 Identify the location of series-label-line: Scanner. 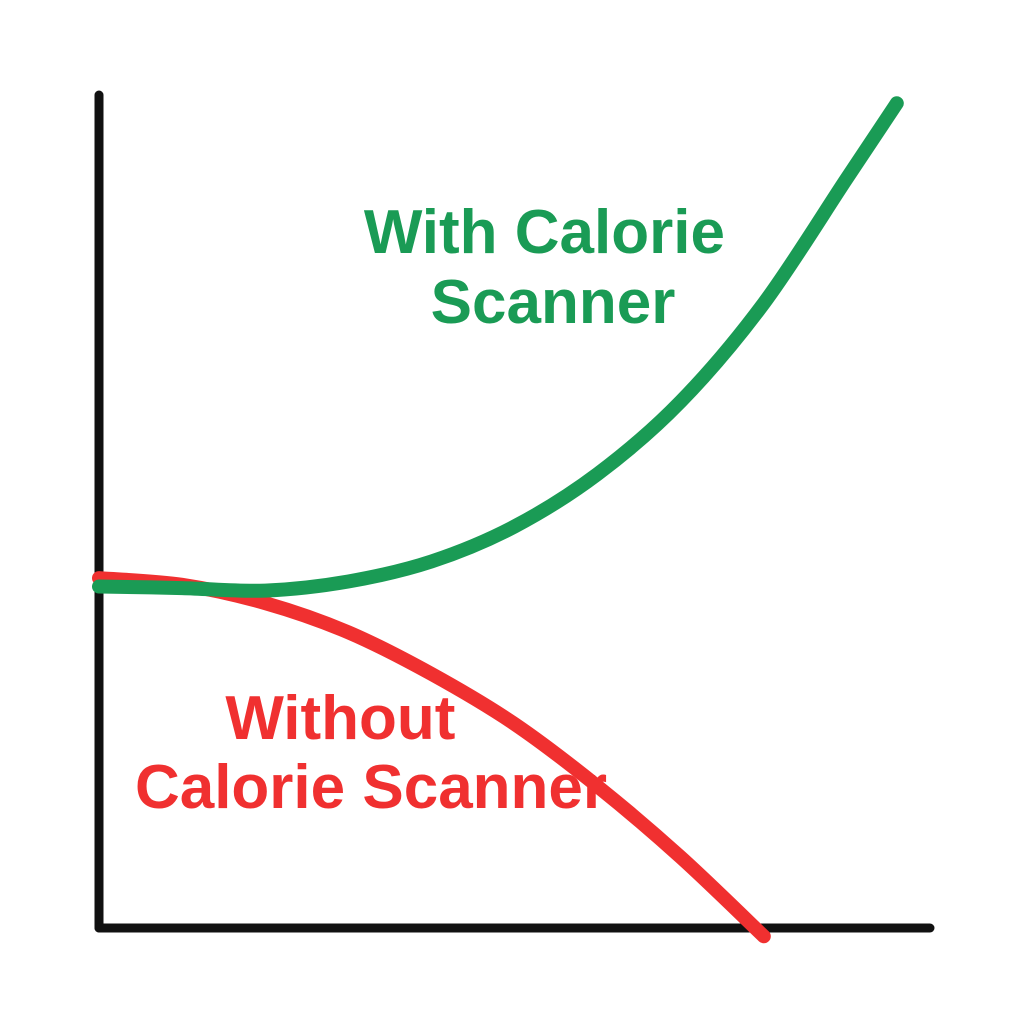
(553, 302).